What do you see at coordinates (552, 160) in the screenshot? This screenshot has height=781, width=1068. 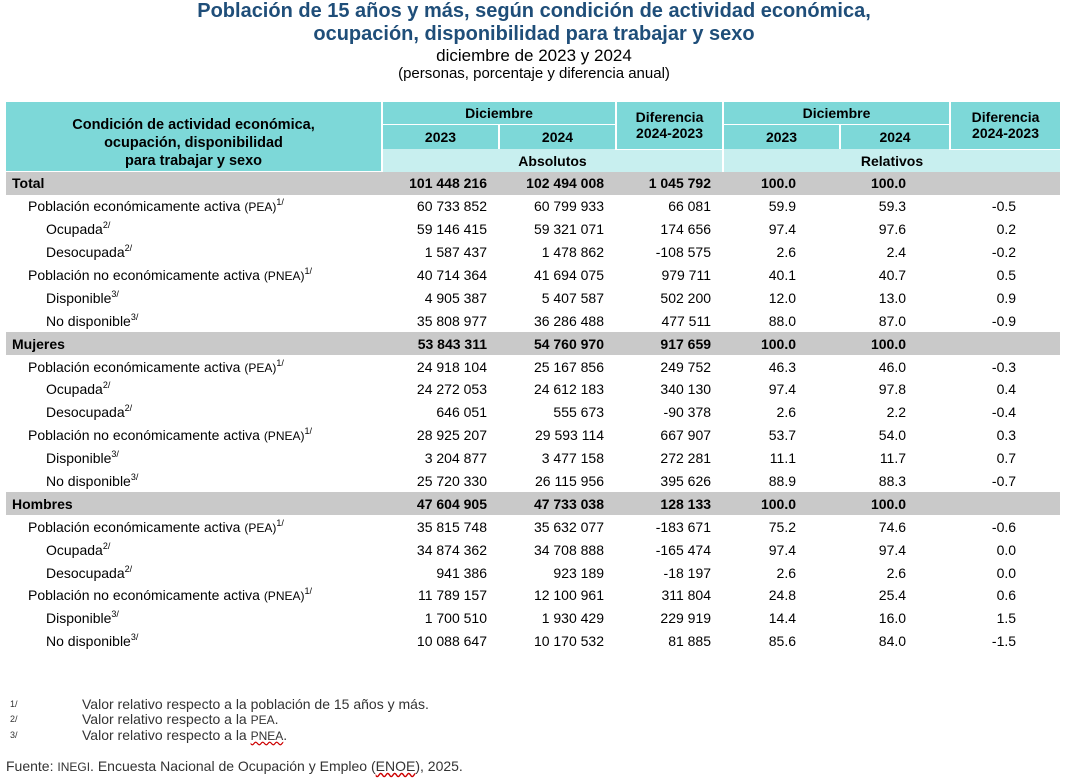 I see `header-absolutos: Absolutos` at bounding box center [552, 160].